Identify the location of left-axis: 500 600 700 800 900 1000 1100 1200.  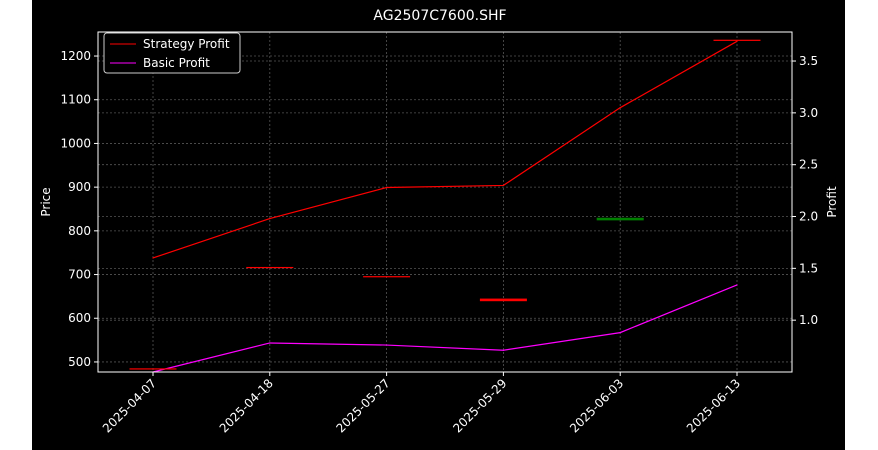
(79, 209).